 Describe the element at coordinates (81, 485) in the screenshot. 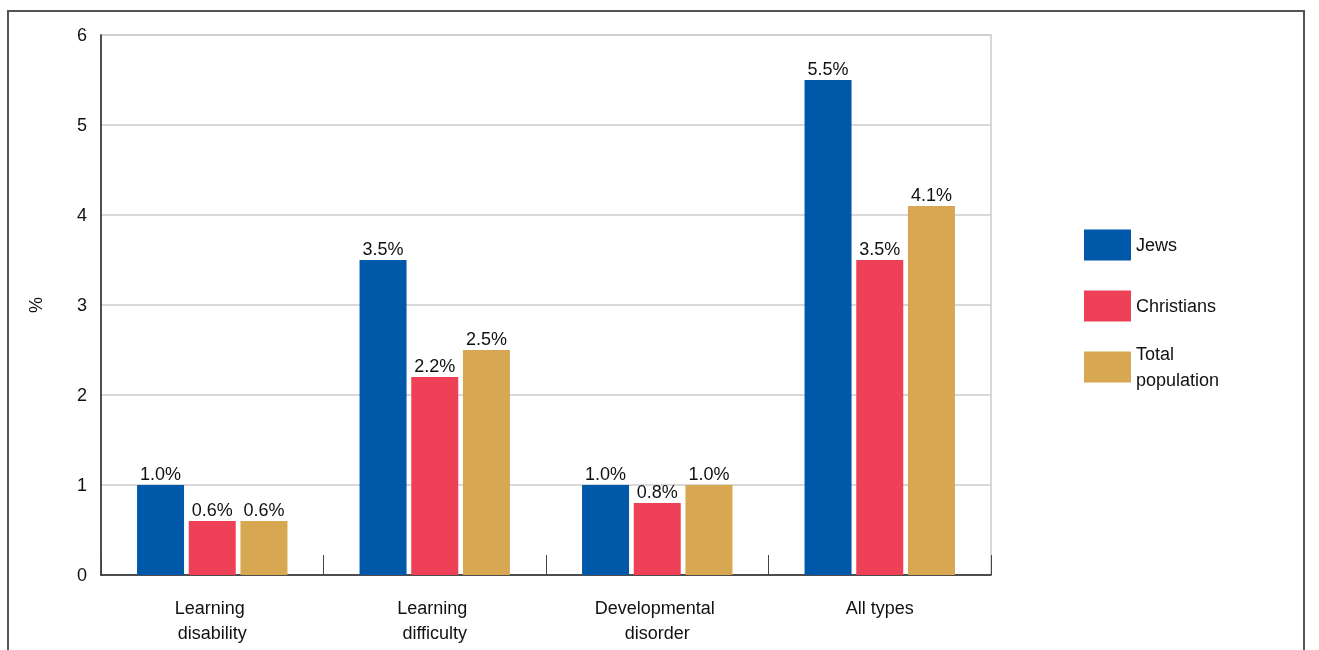

I see `y-tick-label: 1` at that location.